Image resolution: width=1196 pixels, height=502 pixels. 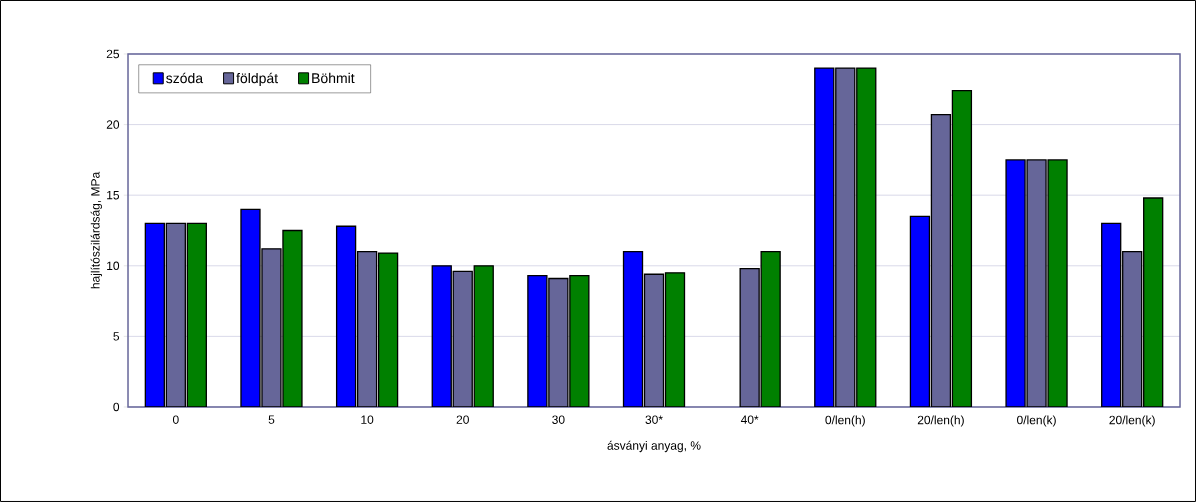 I want to click on x-tick-label: 5, so click(x=271, y=419).